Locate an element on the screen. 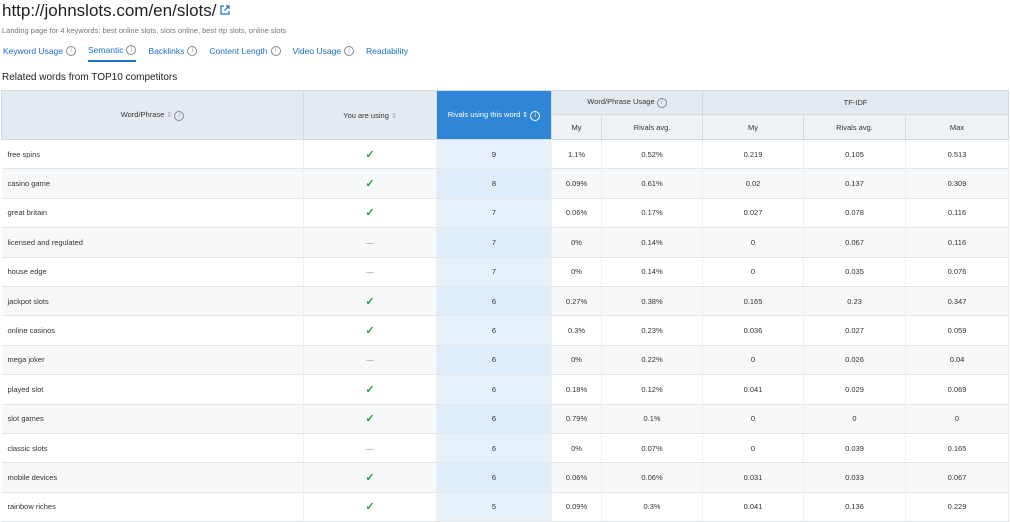 This screenshot has width=1010, height=522. table-cell: 0.09% is located at coordinates (576, 183).